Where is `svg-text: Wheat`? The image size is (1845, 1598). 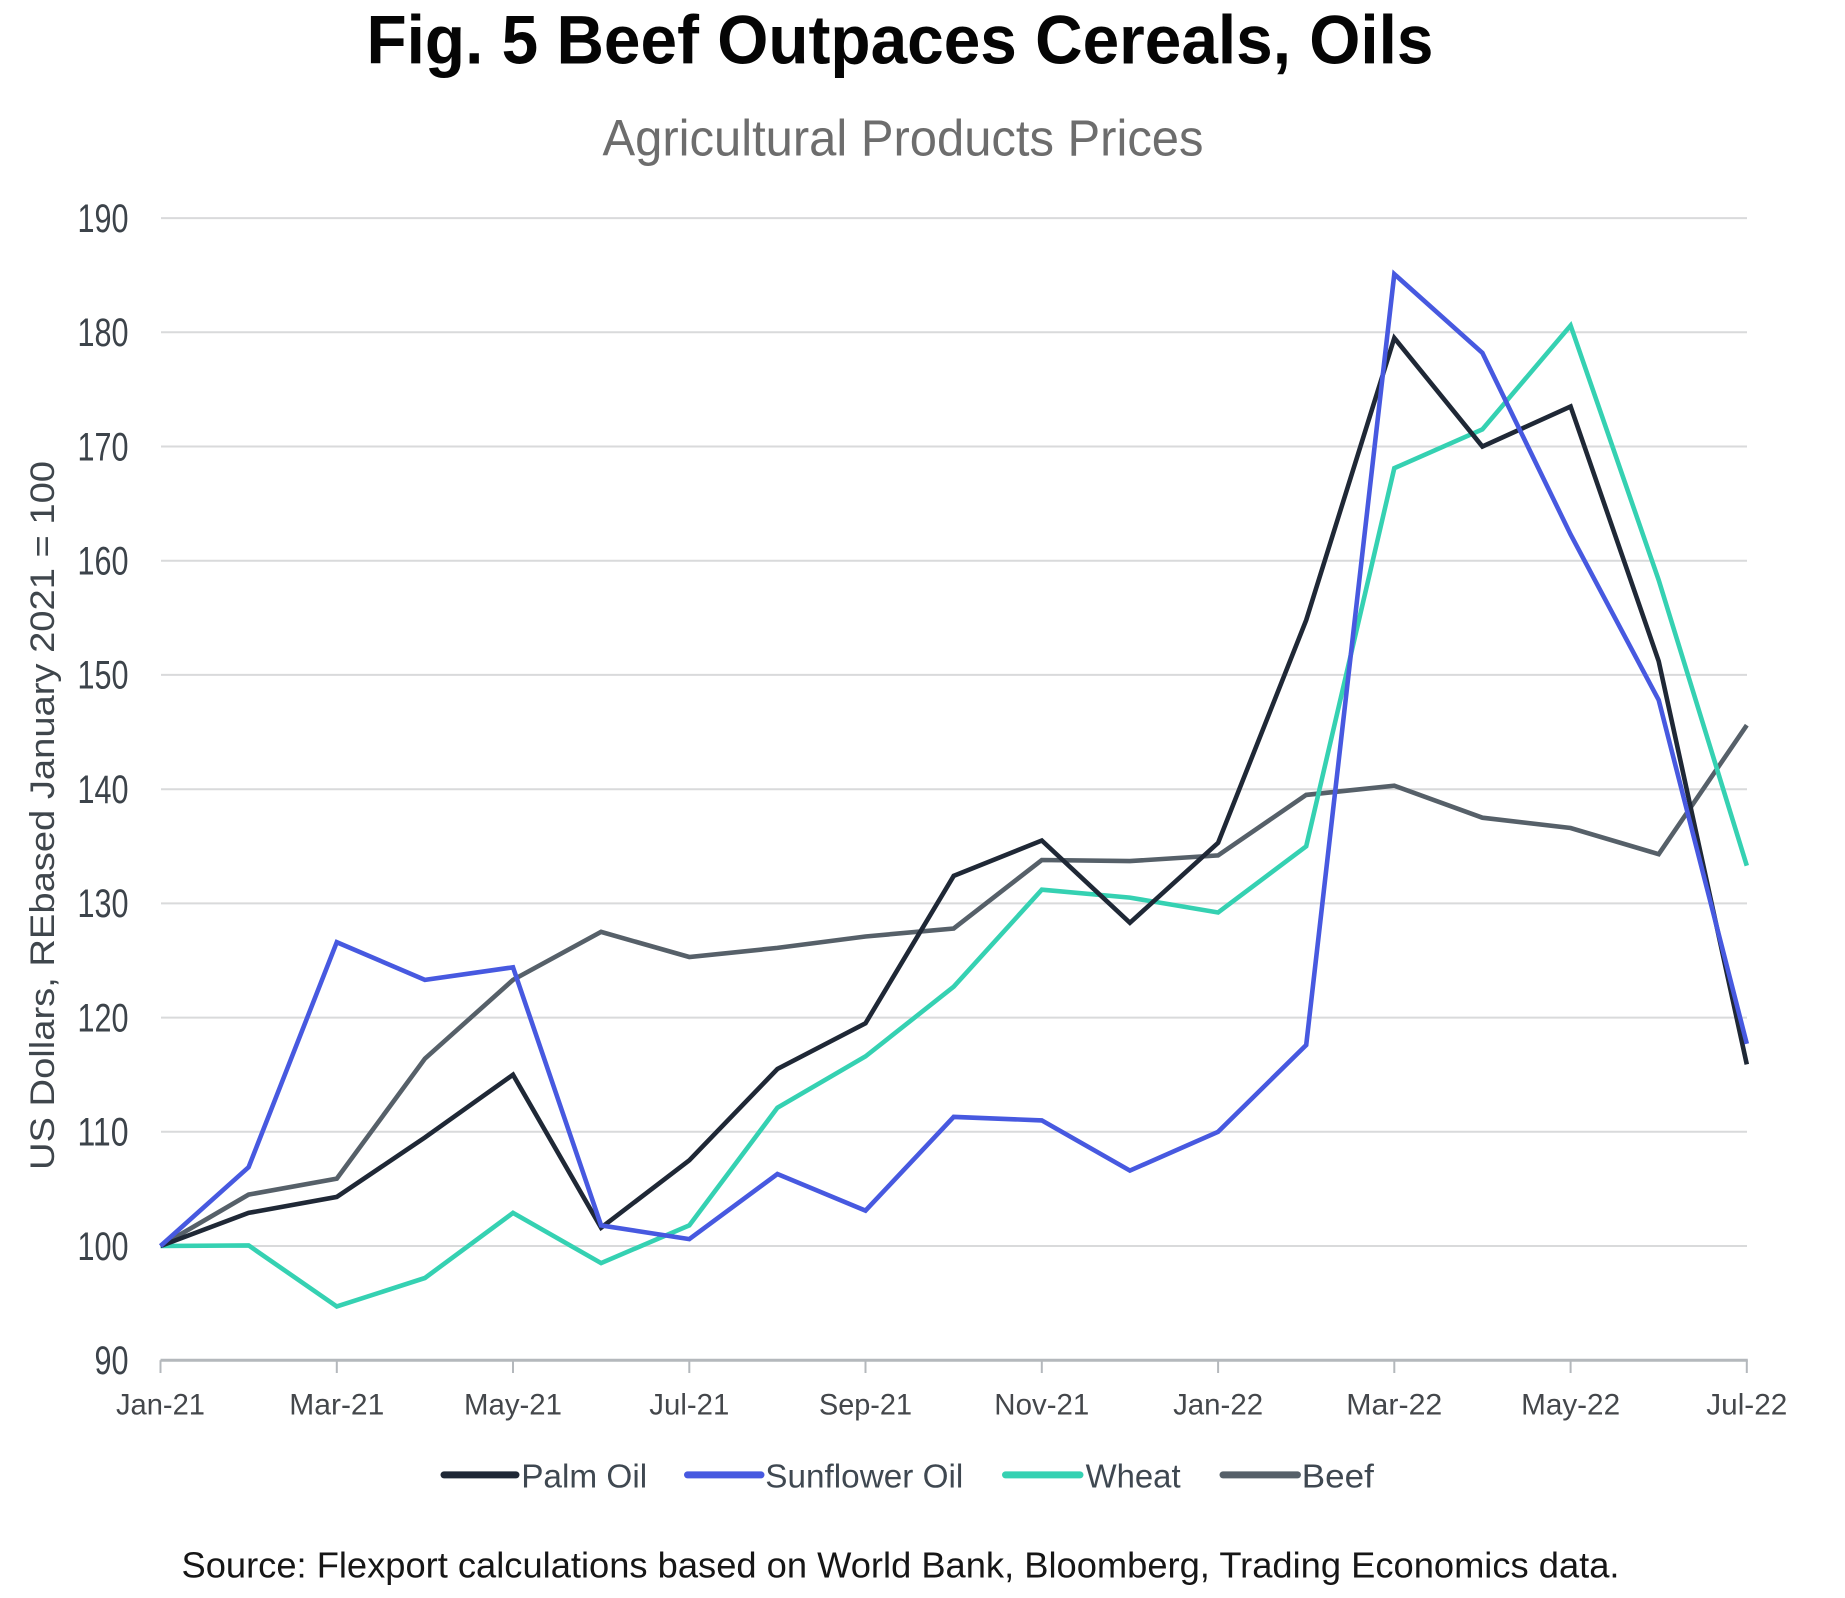 svg-text: Wheat is located at coordinates (1134, 1476).